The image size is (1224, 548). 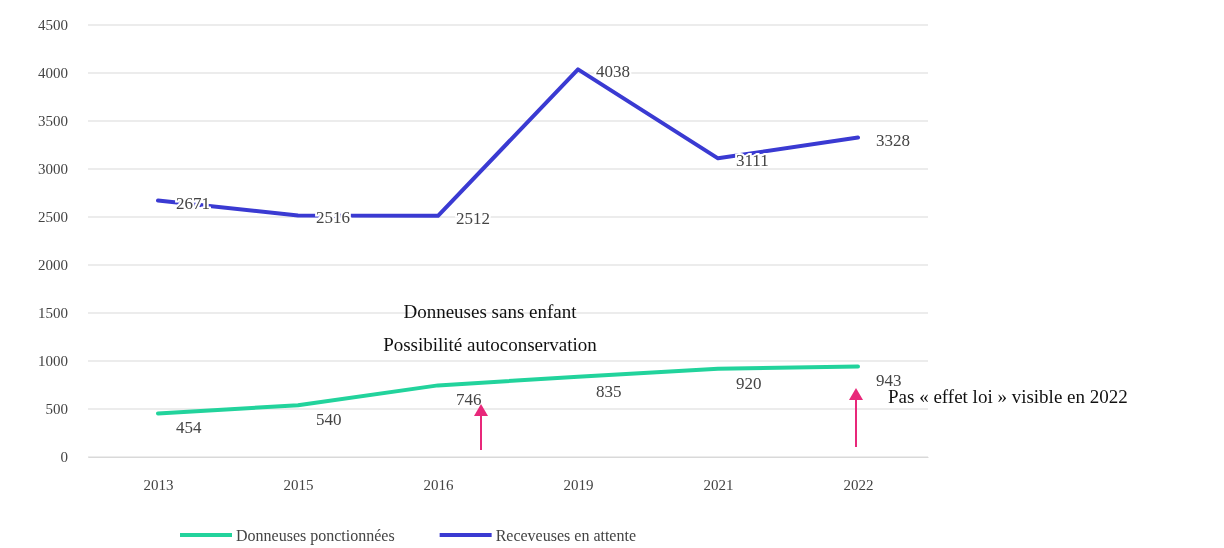 What do you see at coordinates (53, 25) in the screenshot?
I see `y-tick-label: 4500` at bounding box center [53, 25].